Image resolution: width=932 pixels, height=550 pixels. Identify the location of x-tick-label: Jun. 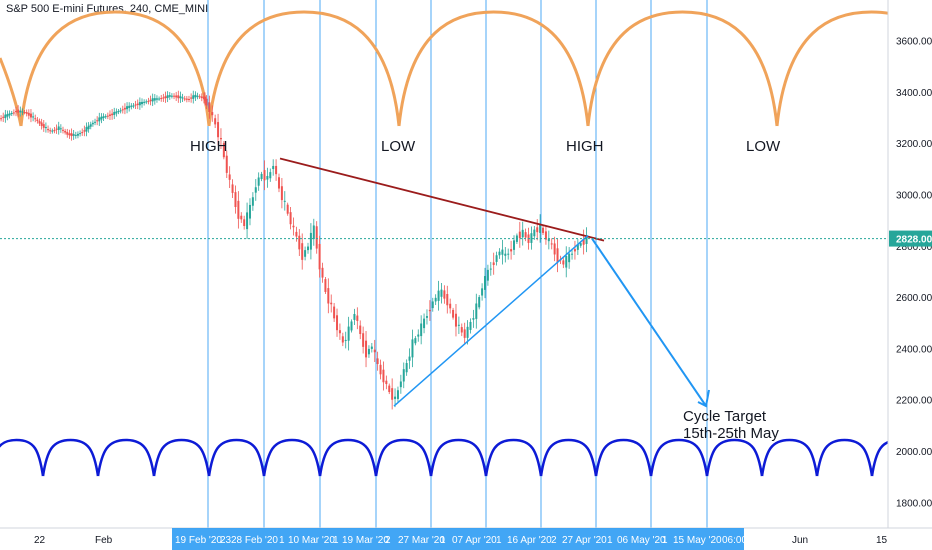
(800, 540).